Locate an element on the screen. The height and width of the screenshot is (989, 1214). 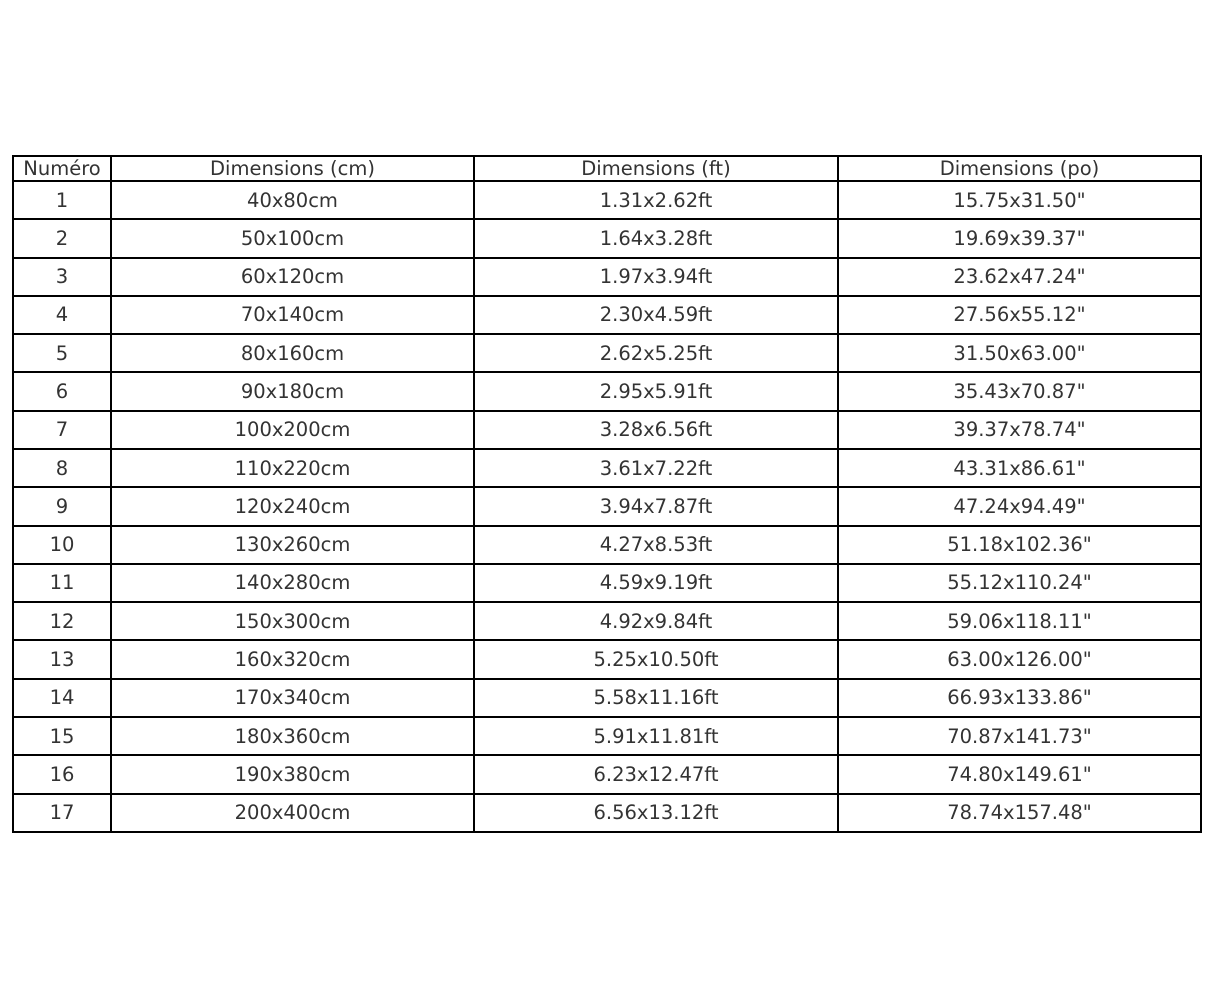
column-header-dimensions-po: Dimensions (po) is located at coordinates (1019, 168).